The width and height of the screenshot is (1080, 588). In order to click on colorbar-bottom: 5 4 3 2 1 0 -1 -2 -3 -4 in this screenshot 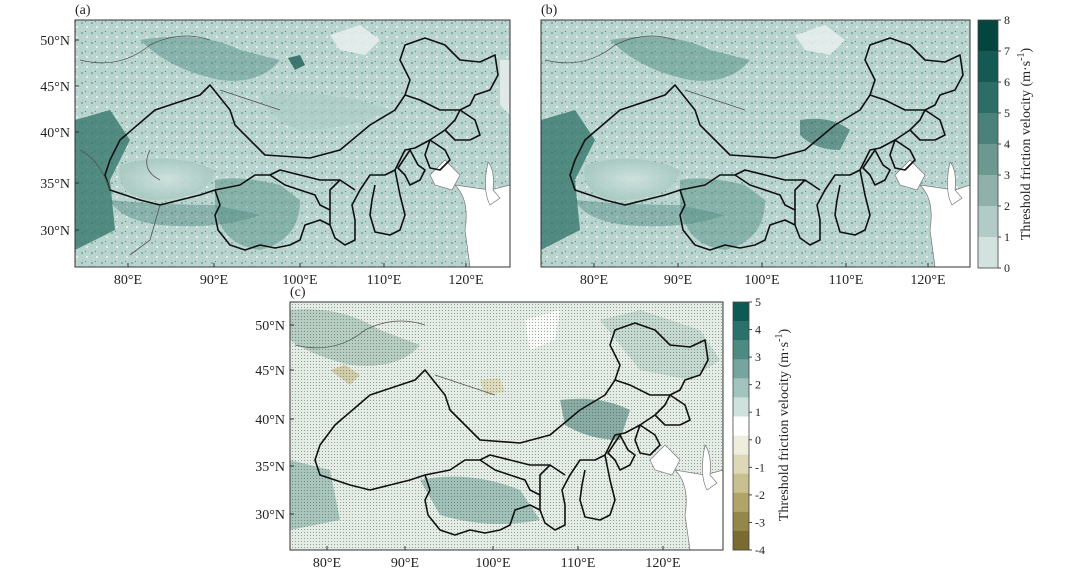, I will do `click(748, 426)`.